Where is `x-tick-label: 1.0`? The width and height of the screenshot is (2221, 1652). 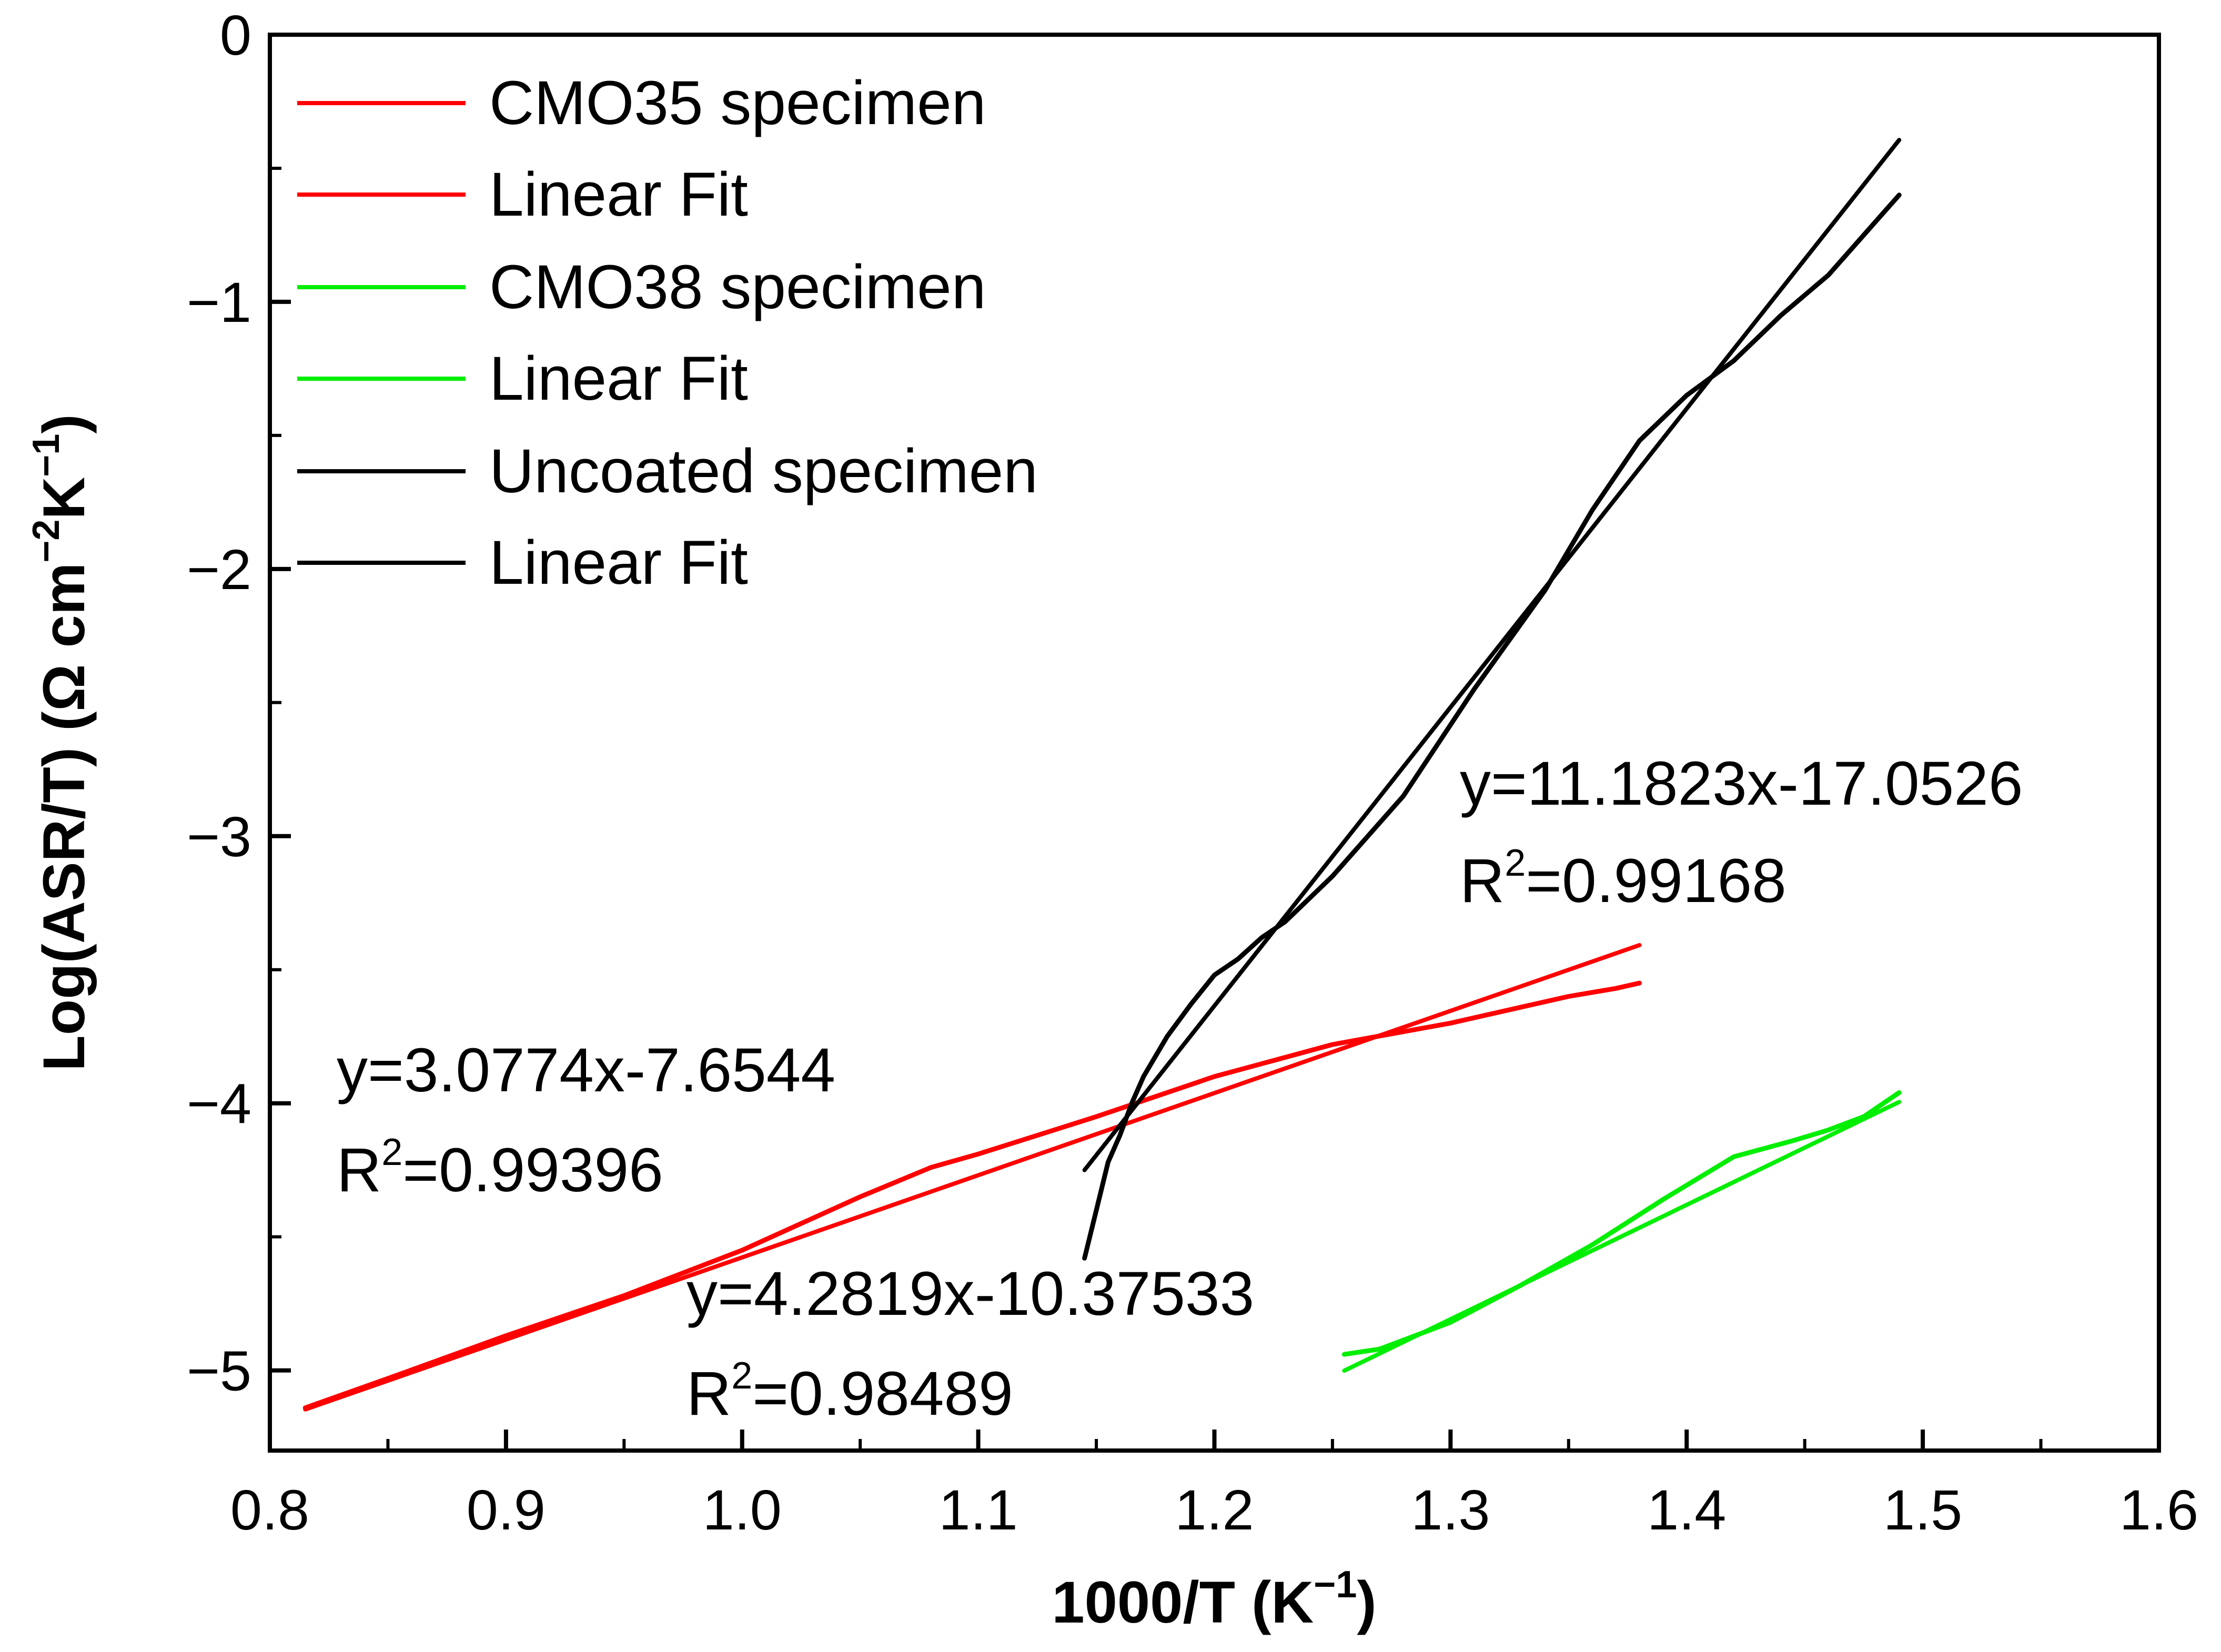
x-tick-label: 1.0 is located at coordinates (743, 1510).